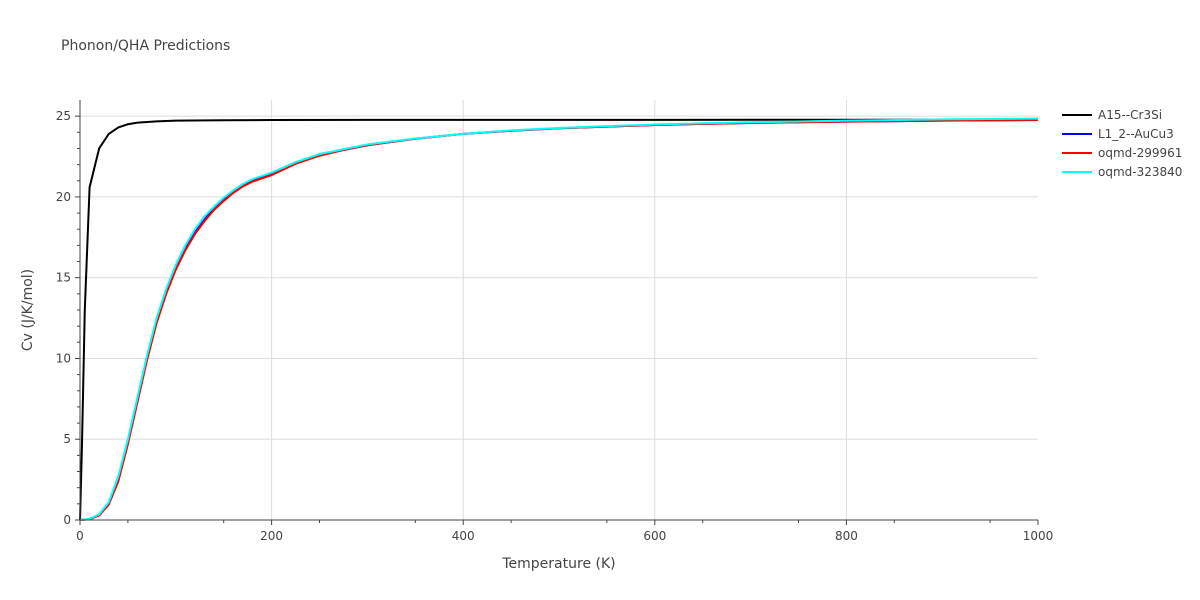  What do you see at coordinates (67, 520) in the screenshot?
I see `y-tick-label: 0` at bounding box center [67, 520].